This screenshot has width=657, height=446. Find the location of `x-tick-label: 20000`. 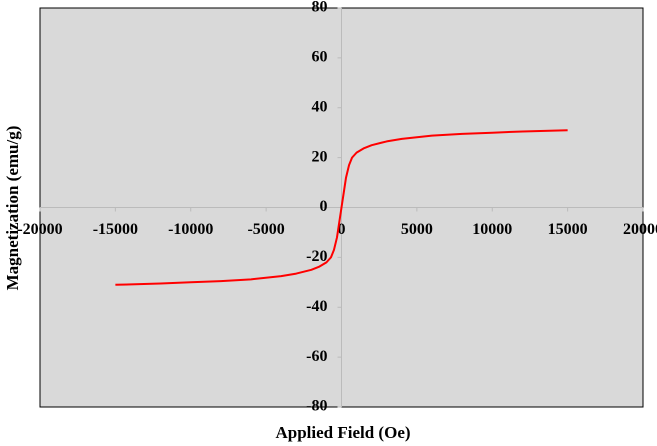

x-tick-label: 20000 is located at coordinates (640, 229).